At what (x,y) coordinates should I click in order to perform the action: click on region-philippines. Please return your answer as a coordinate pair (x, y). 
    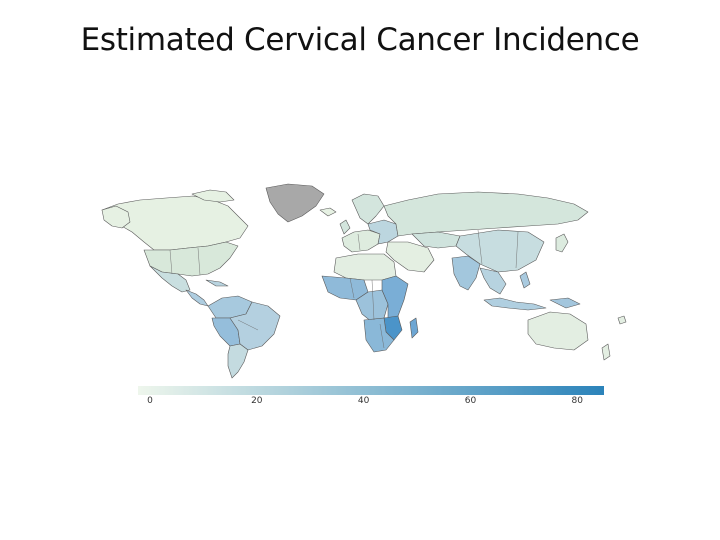
    Looking at the image, I should click on (525, 280).